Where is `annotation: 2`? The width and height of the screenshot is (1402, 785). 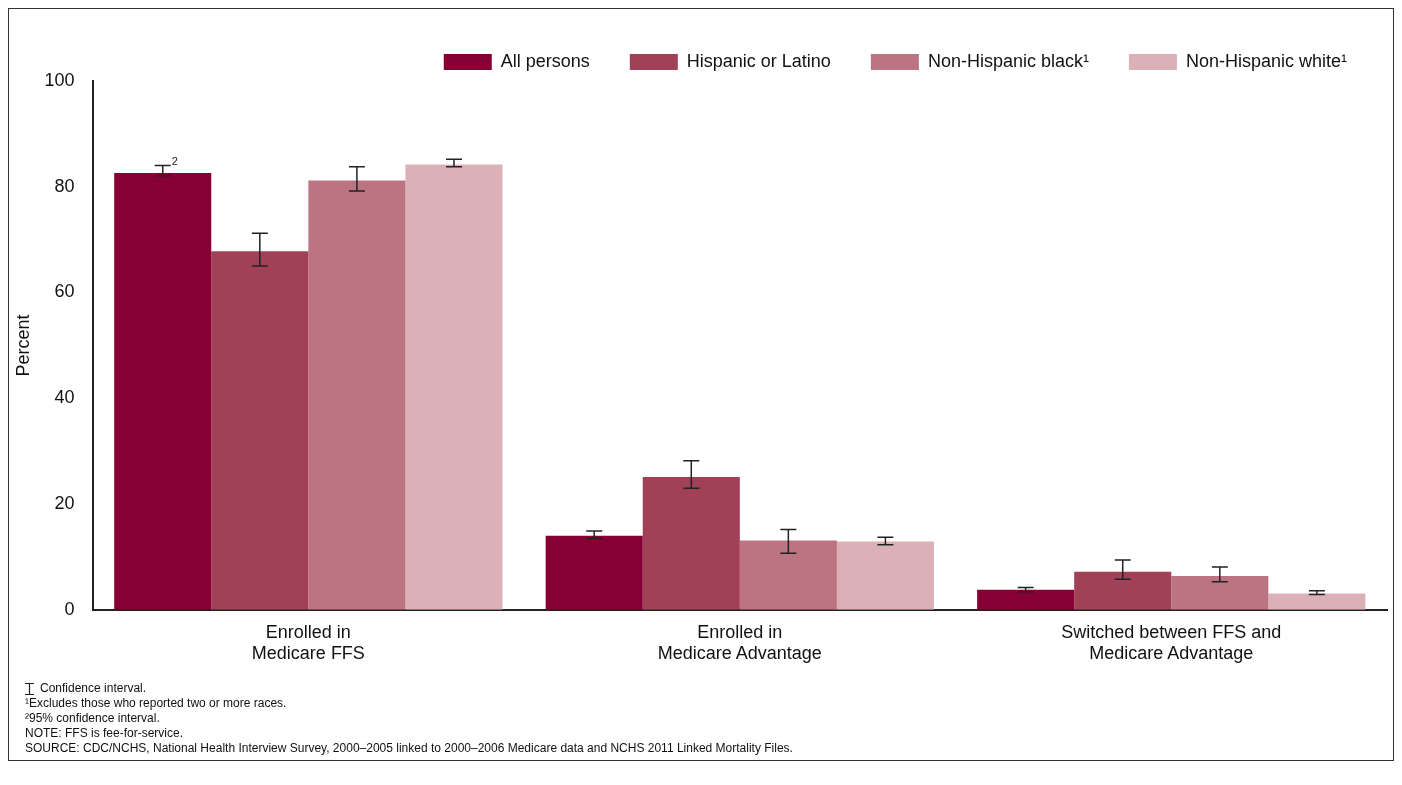
annotation: 2 is located at coordinates (174, 161).